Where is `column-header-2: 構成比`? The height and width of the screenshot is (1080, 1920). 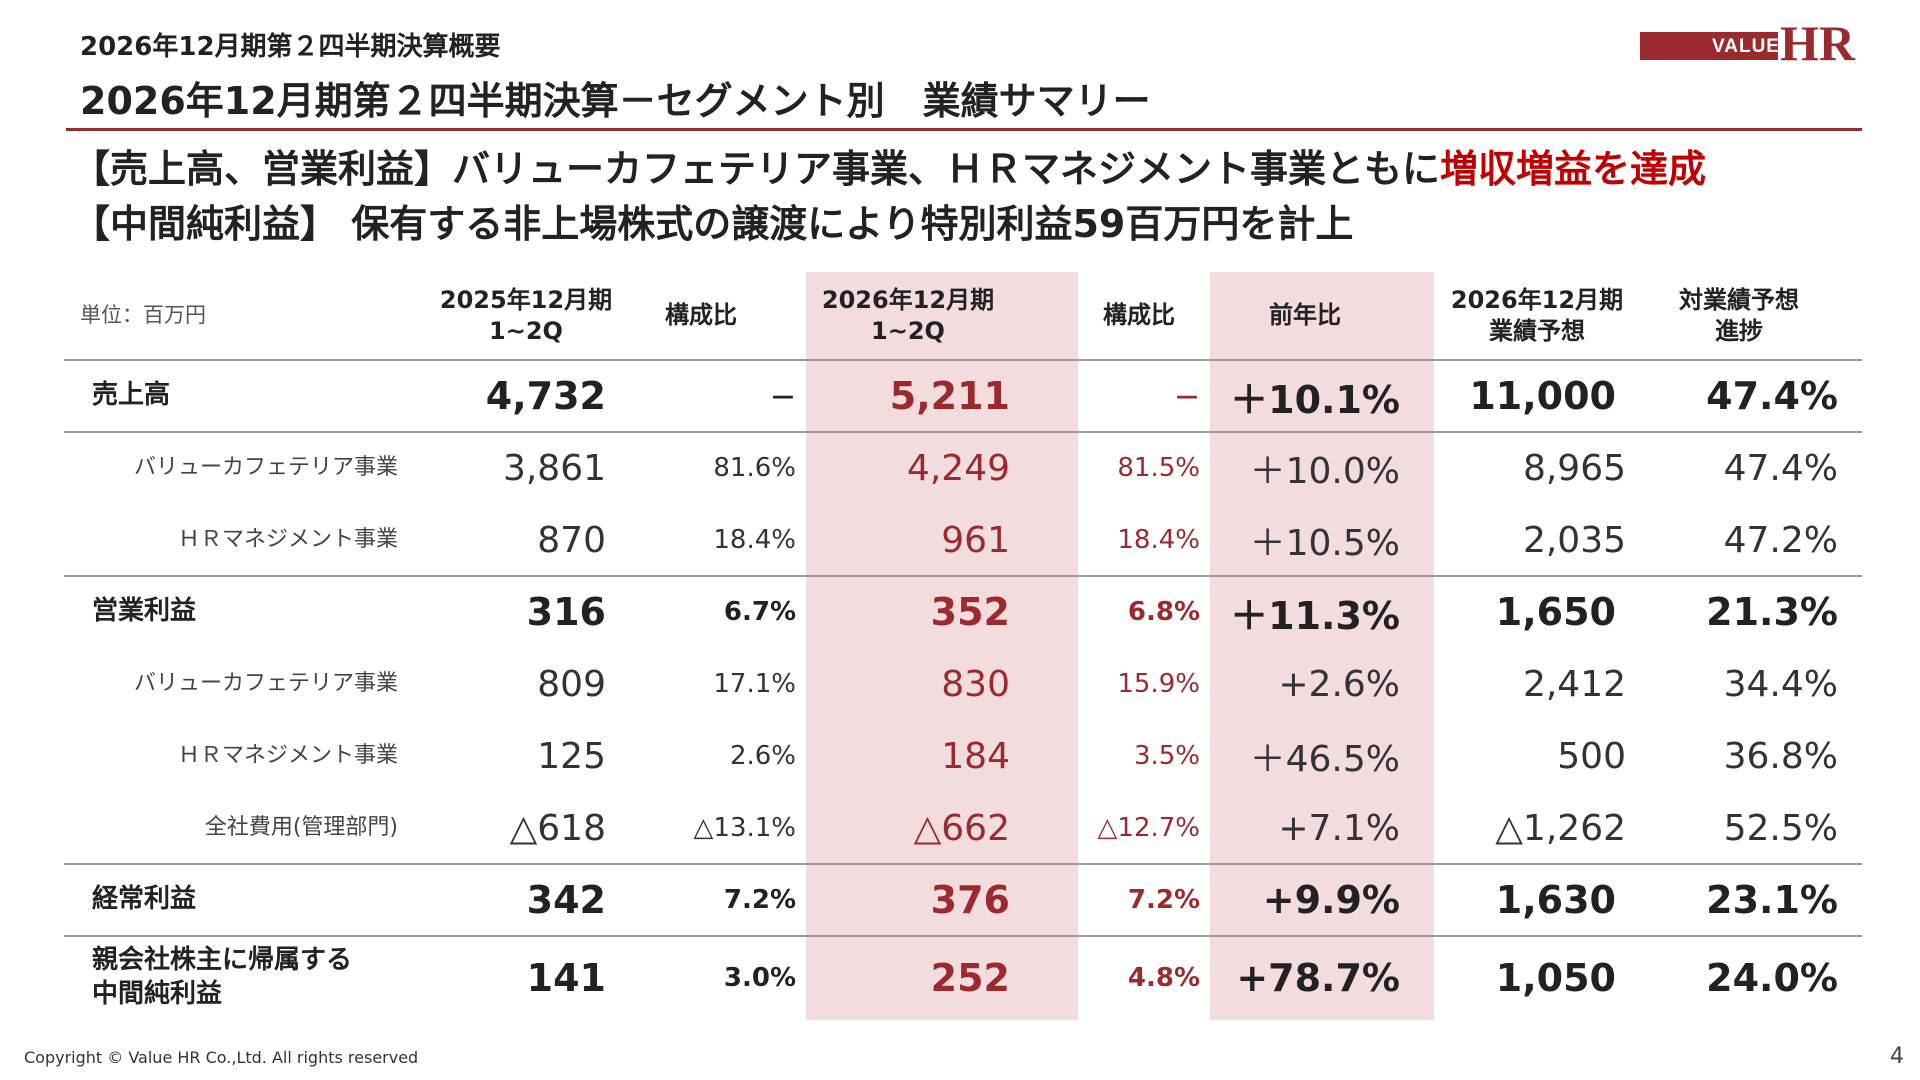 column-header-2: 構成比 is located at coordinates (701, 316).